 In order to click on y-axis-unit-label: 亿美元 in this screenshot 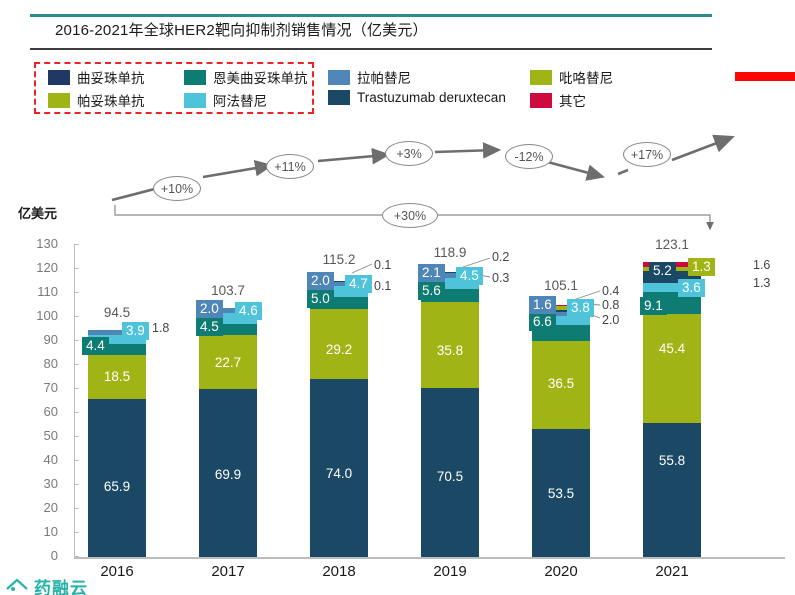, I will do `click(38, 213)`.